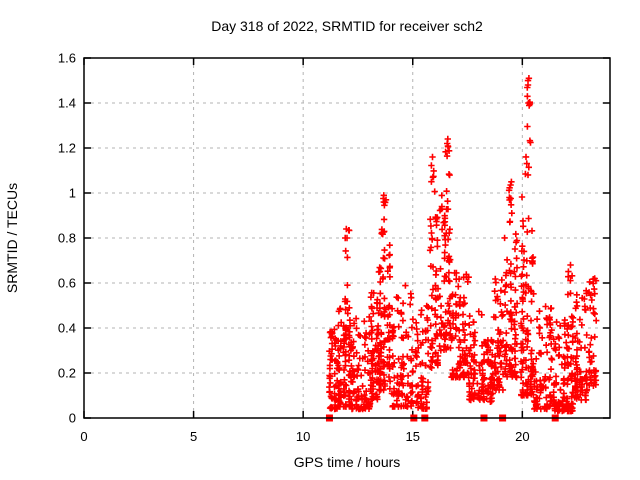 The image size is (640, 480). Describe the element at coordinates (67, 283) in the screenshot. I see `y-tick-label: 0.6` at that location.